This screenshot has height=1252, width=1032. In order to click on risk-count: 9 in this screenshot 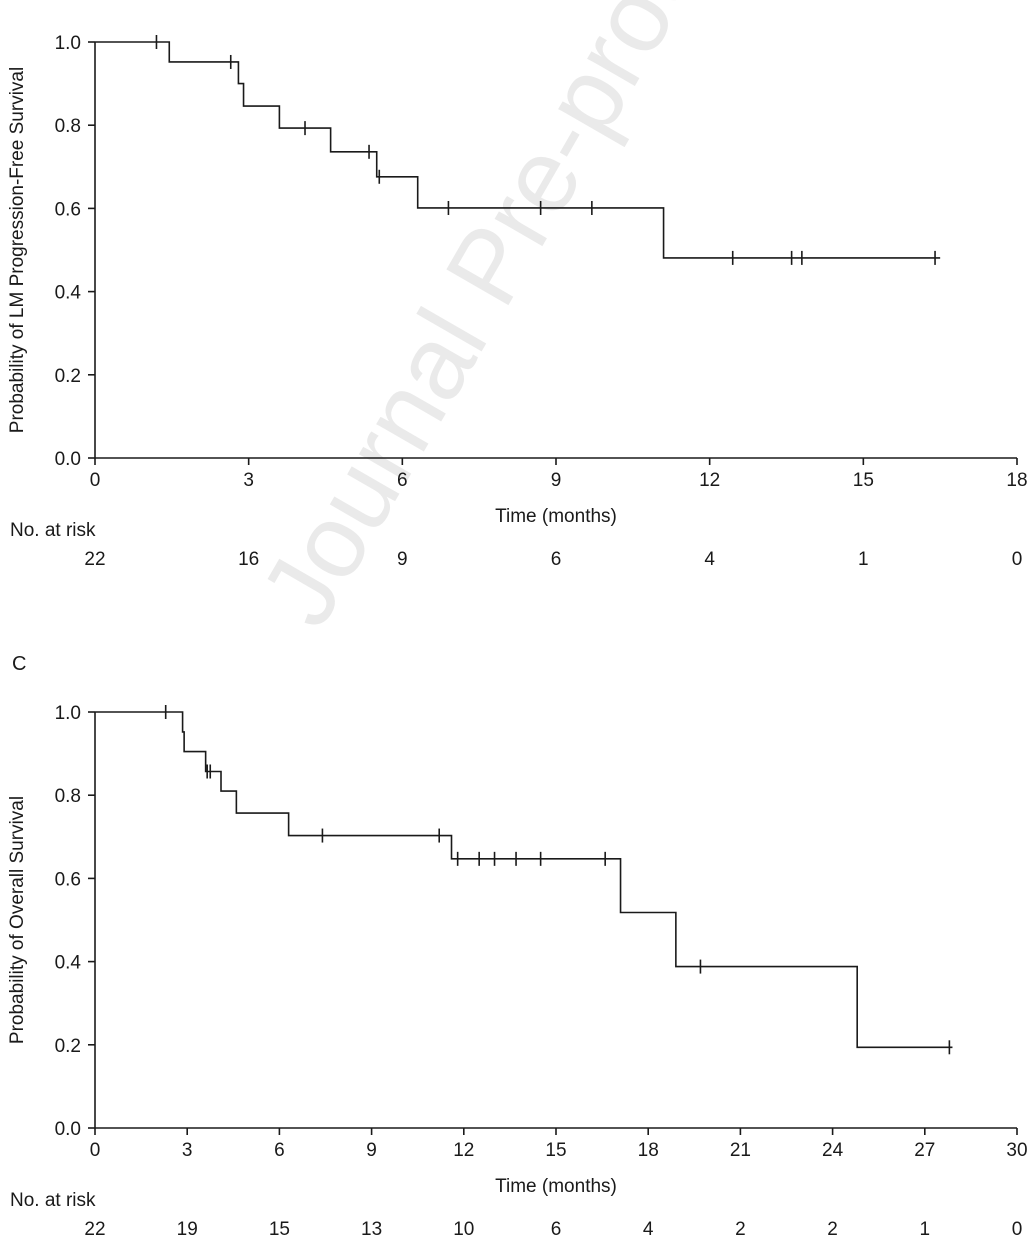, I will do `click(402, 559)`.